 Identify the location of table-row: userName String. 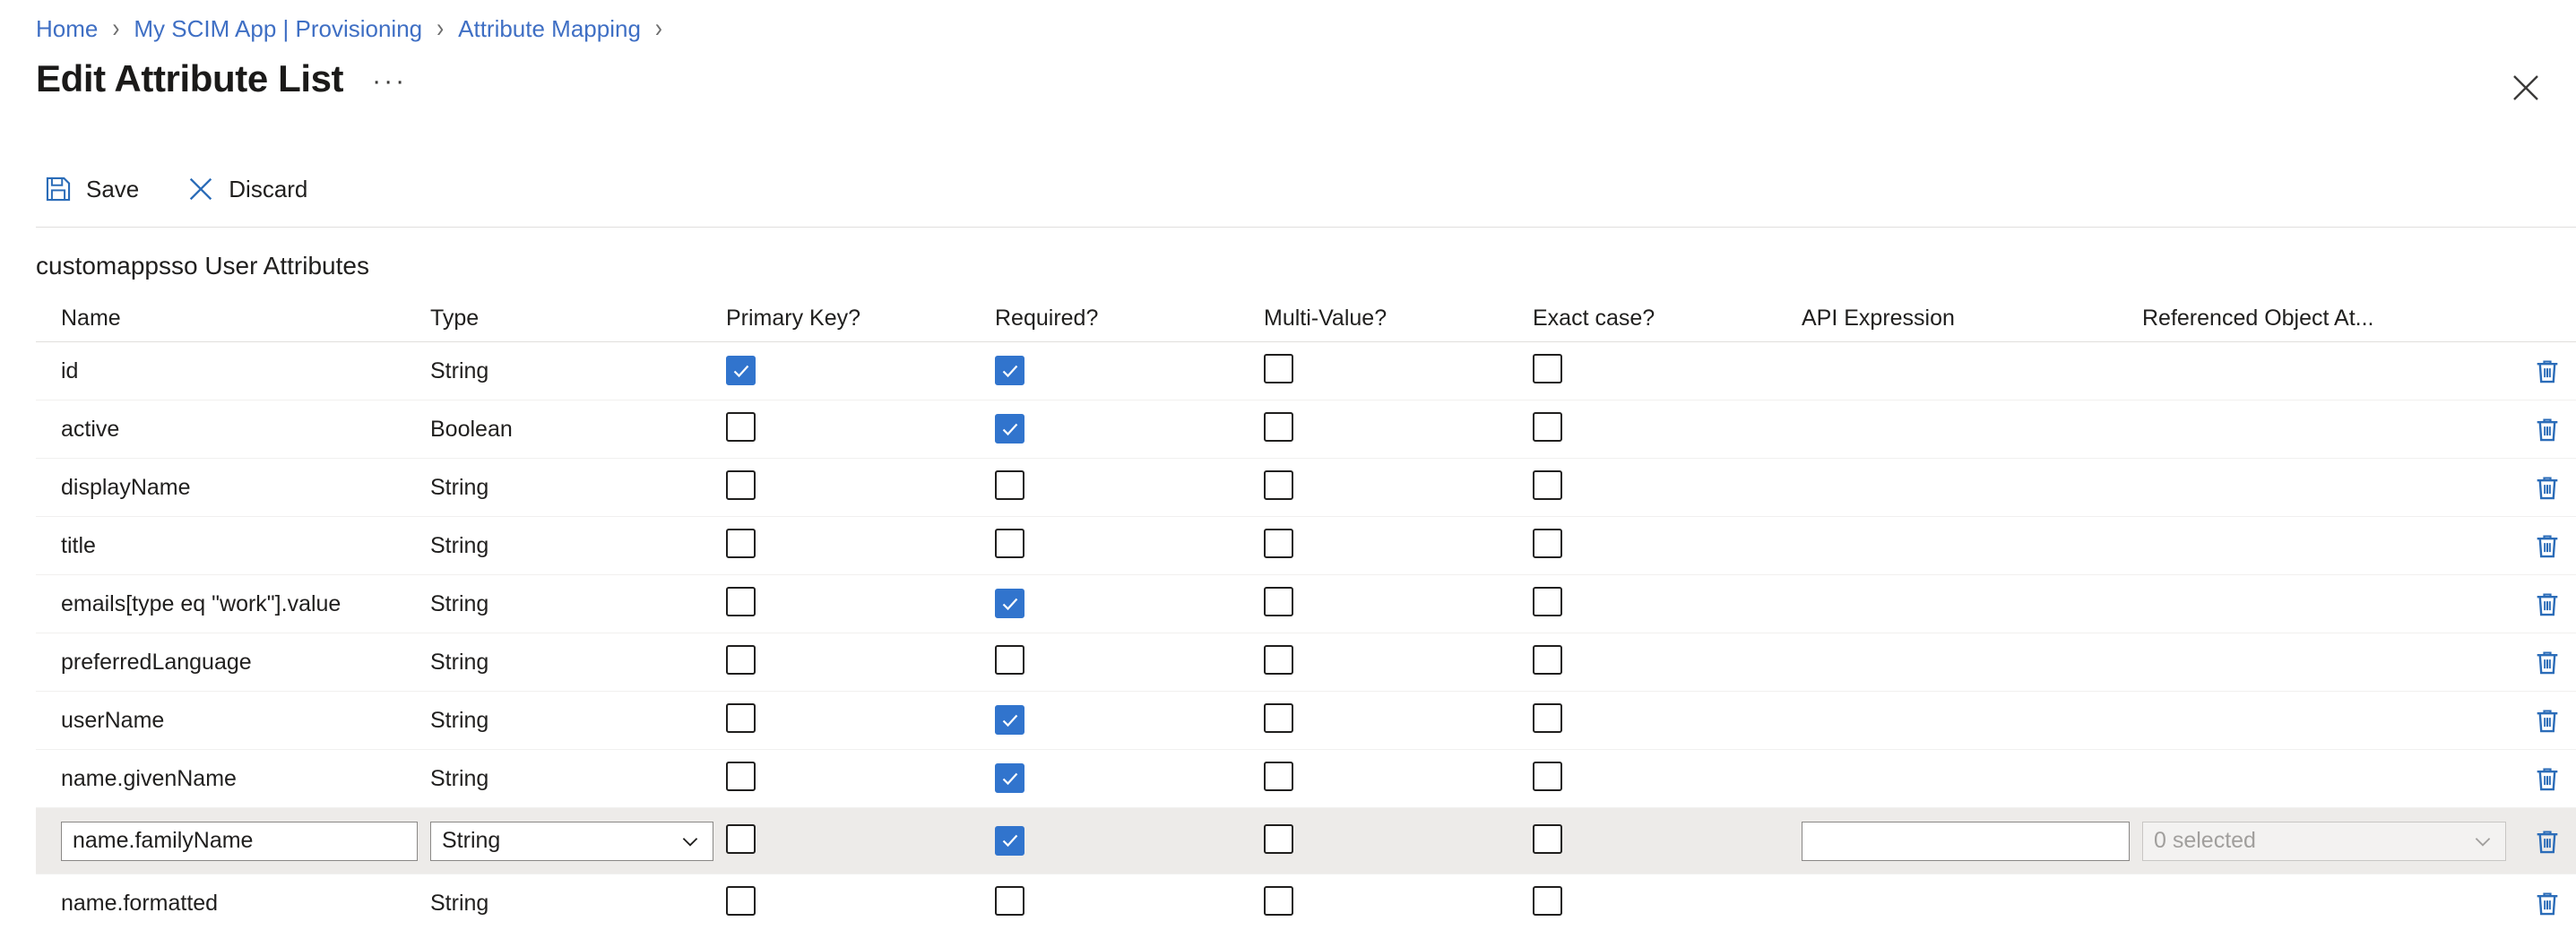
(1306, 721).